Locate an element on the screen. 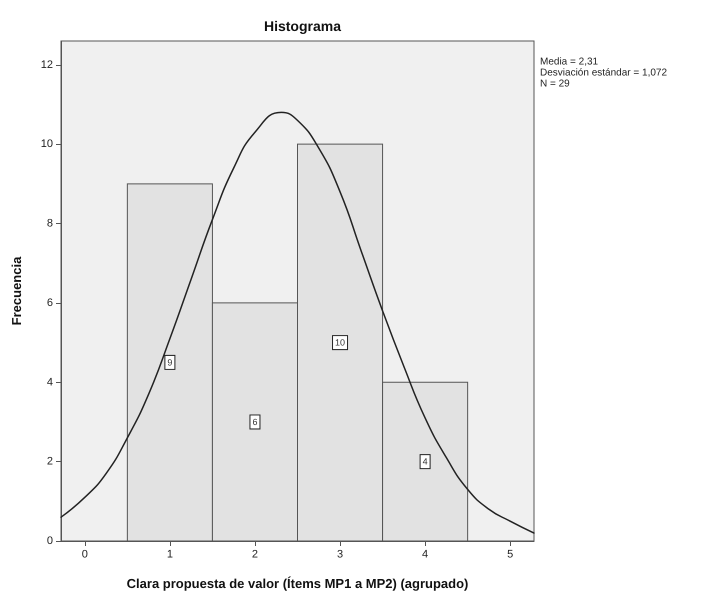  data-label: 6 is located at coordinates (255, 421).